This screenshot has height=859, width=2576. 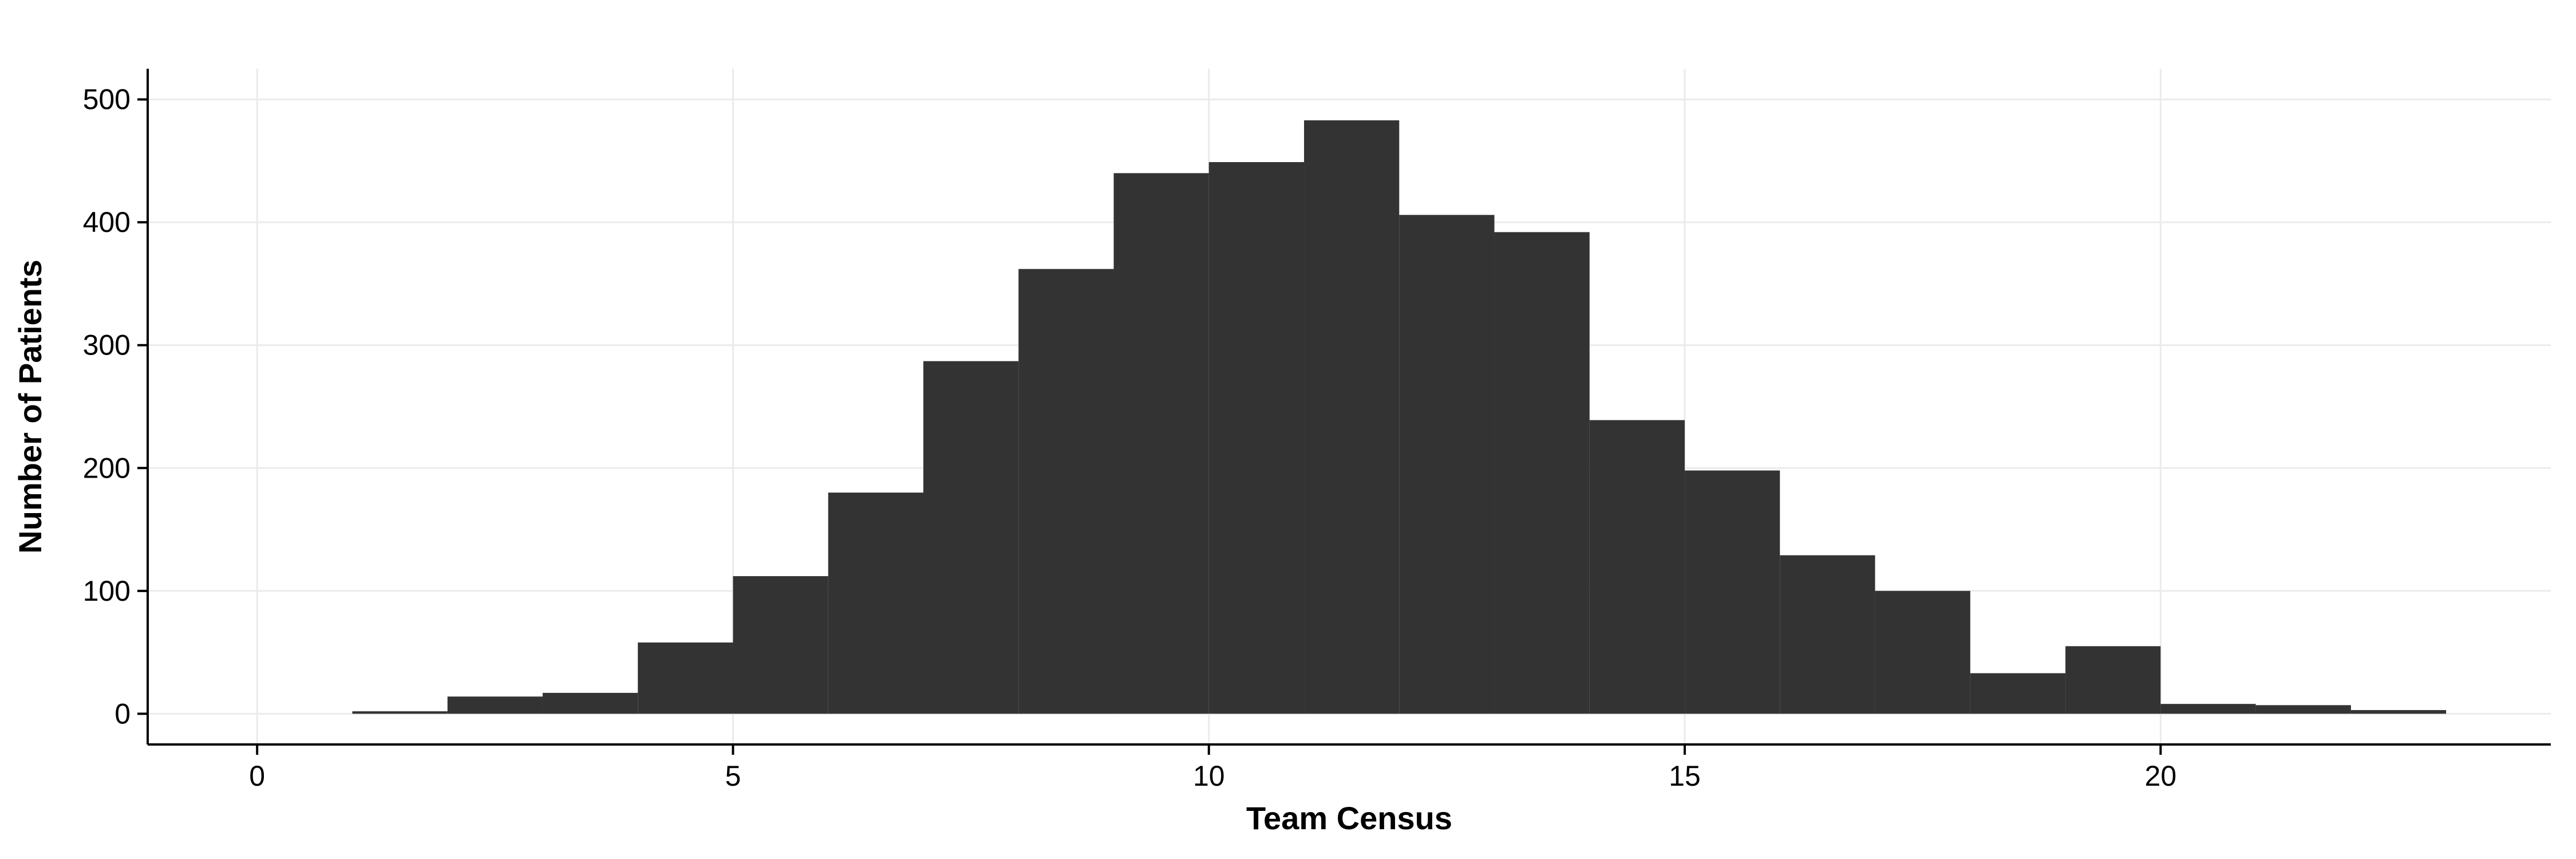 I want to click on y-tick-label: 500, so click(x=107, y=100).